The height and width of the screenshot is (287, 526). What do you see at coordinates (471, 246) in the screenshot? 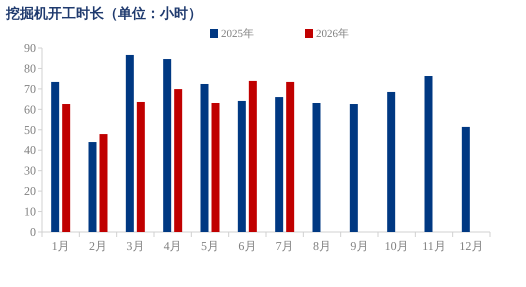
I see `x-tick-label: 12月` at bounding box center [471, 246].